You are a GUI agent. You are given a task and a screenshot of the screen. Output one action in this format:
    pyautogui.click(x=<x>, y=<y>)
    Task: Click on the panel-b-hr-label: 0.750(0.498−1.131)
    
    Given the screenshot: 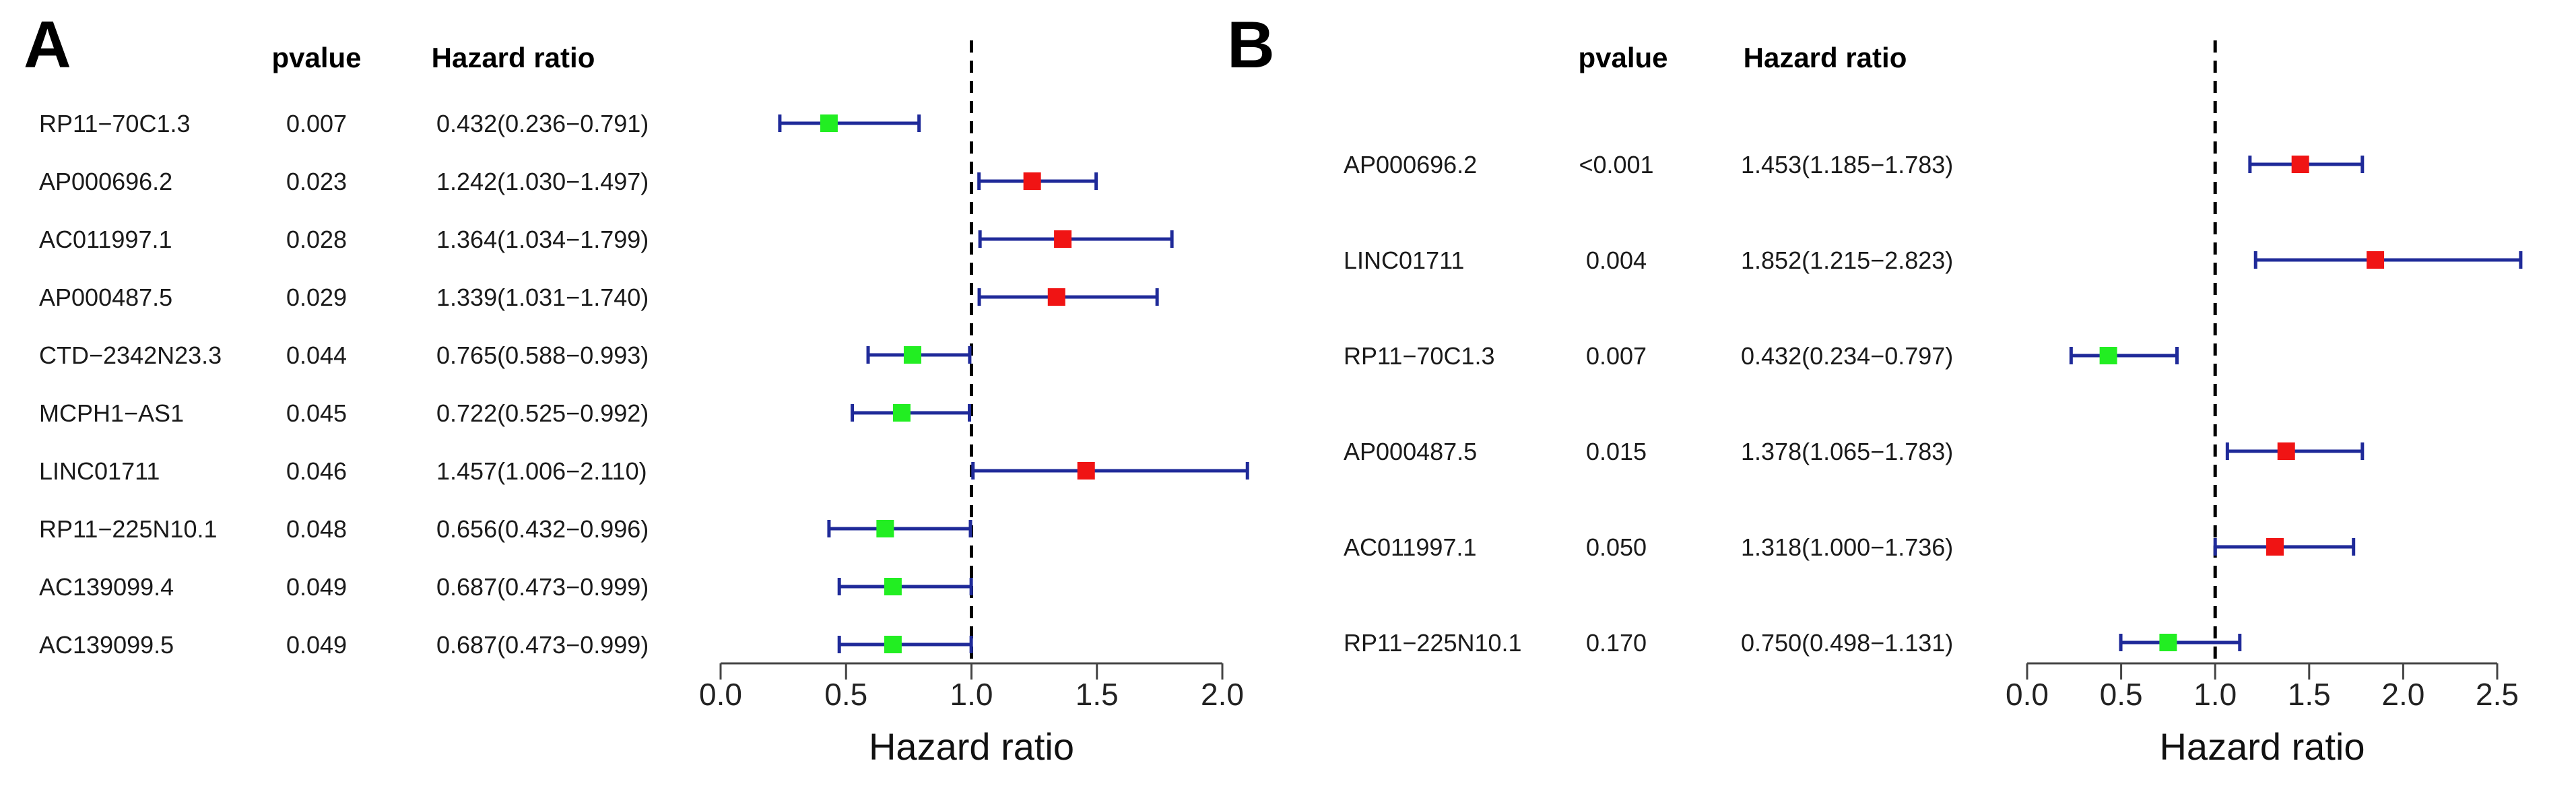 What is the action you would take?
    pyautogui.click(x=1847, y=643)
    